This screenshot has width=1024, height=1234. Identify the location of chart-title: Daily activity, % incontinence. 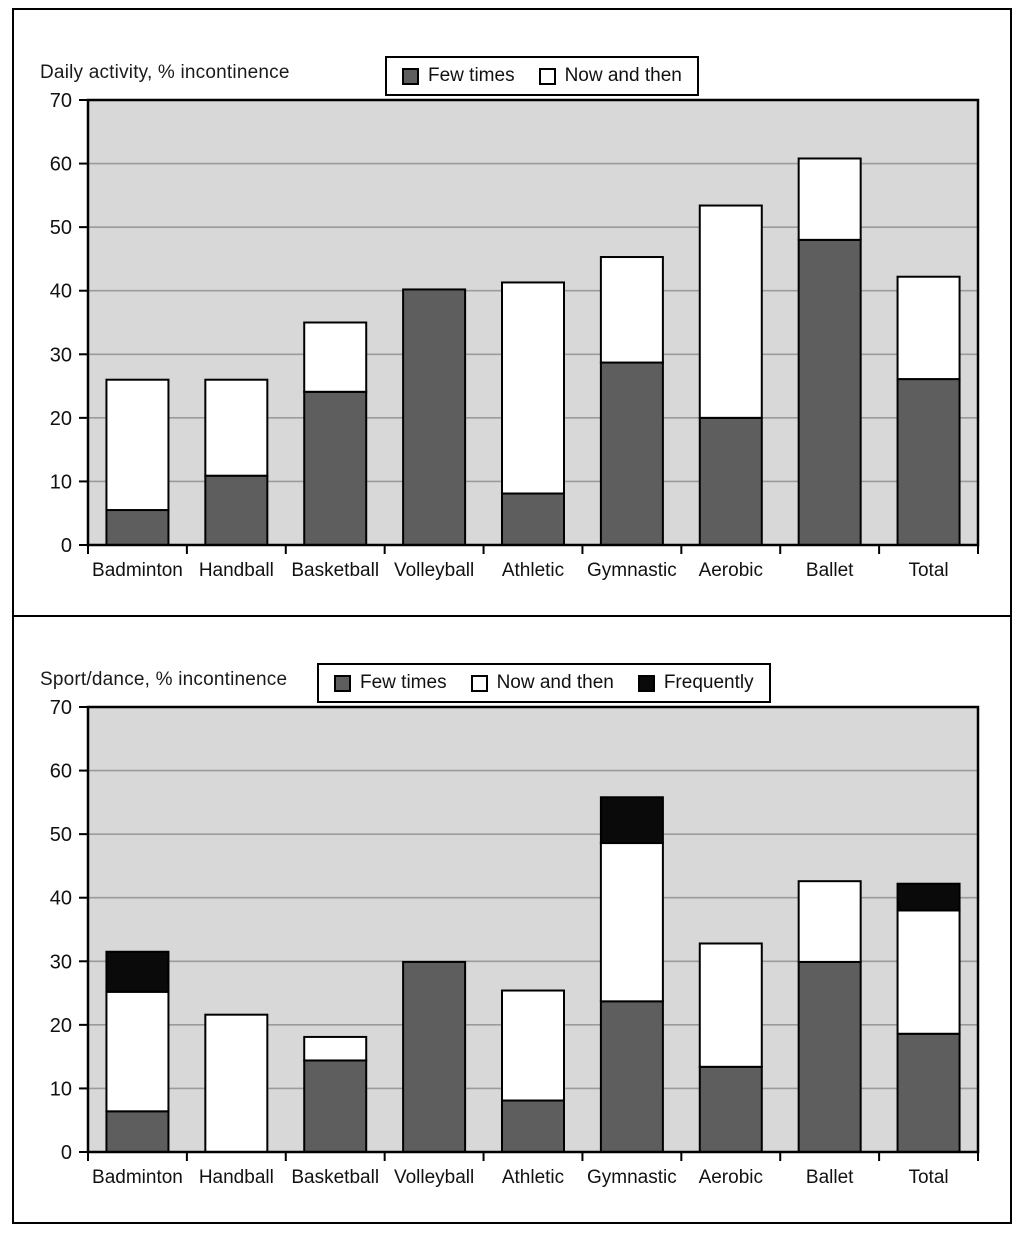
(165, 72).